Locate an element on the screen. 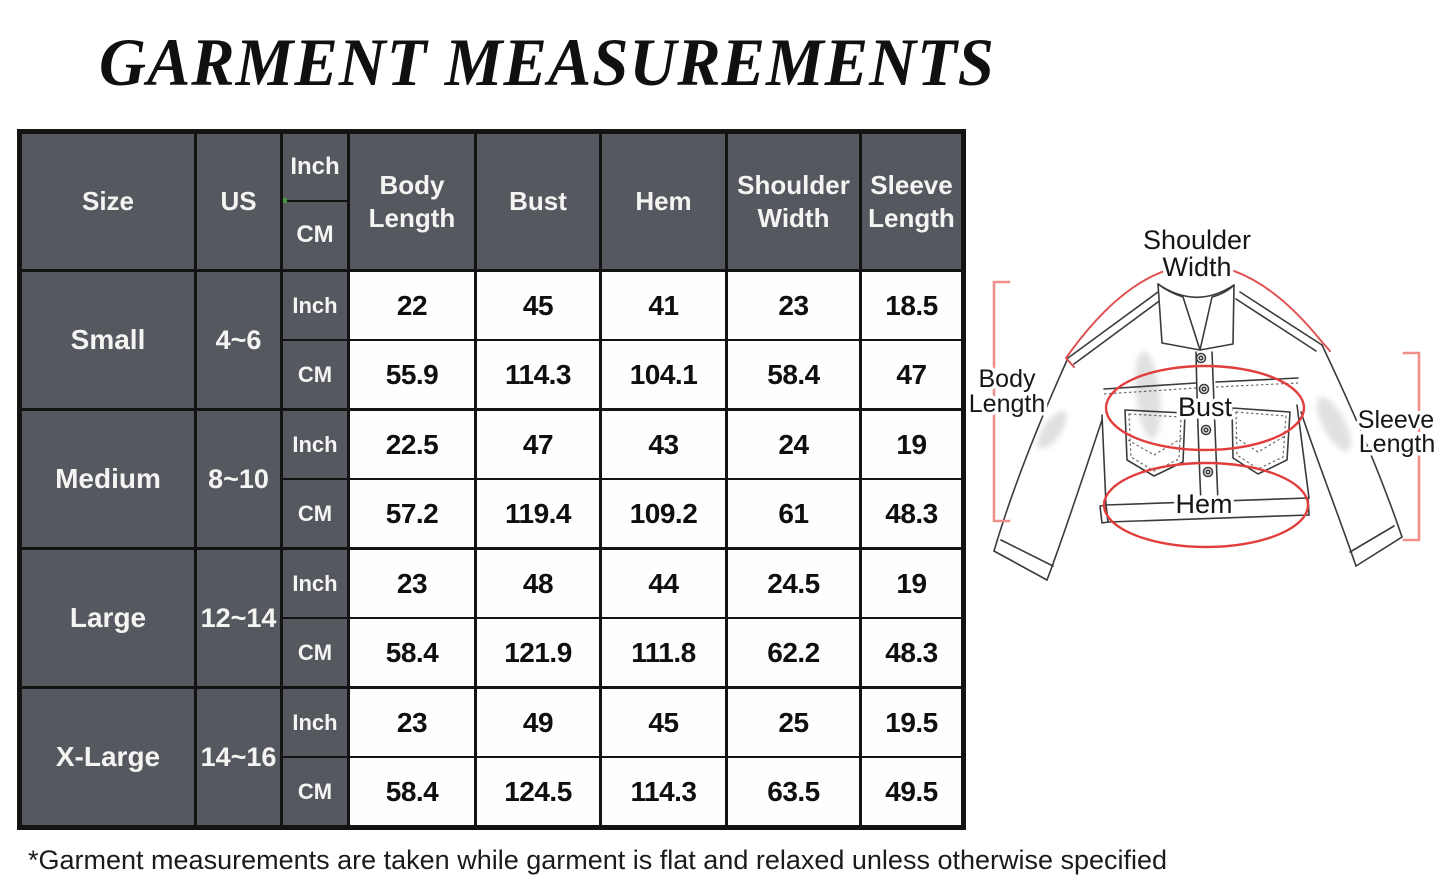 Image resolution: width=1445 pixels, height=893 pixels. table-row: CM 57.2 119.4 109.2 61 48.3 is located at coordinates (492, 514).